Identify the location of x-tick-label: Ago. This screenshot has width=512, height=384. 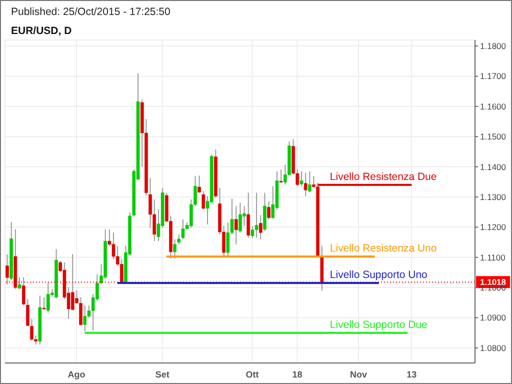
(77, 374).